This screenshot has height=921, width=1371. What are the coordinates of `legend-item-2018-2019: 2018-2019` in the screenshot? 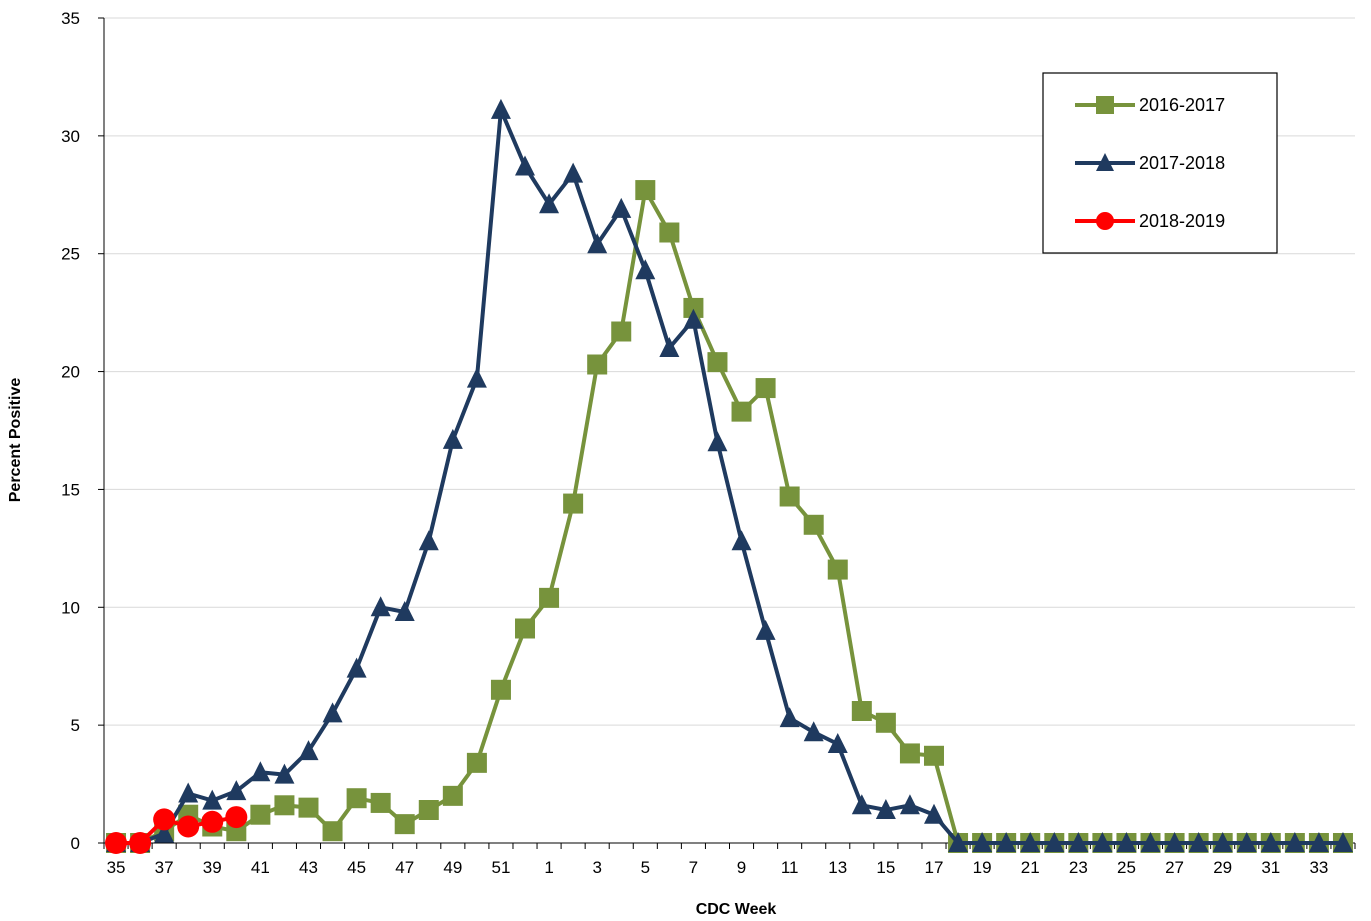 It's located at (1150, 221).